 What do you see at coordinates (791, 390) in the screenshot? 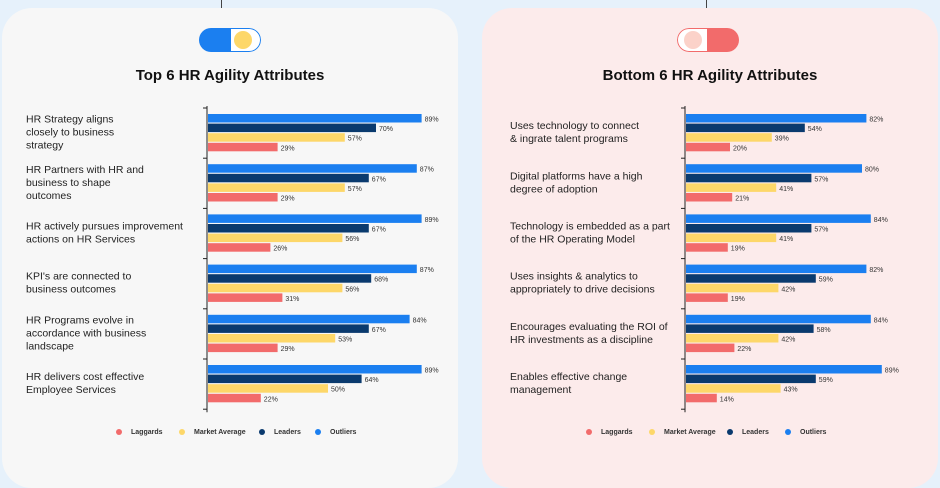
I see `data-label-market-average-6: 43%` at bounding box center [791, 390].